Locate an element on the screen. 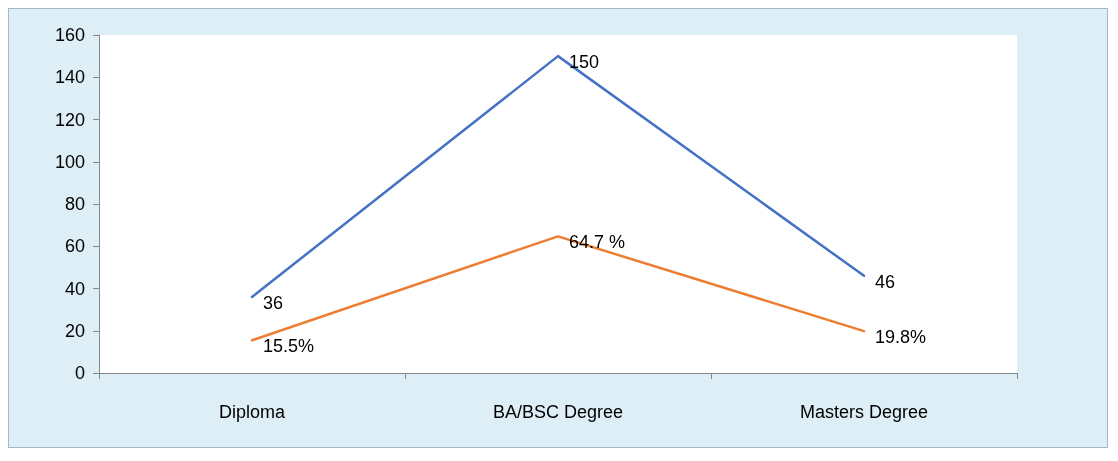 Image resolution: width=1118 pixels, height=461 pixels. y-tick-label: 40 is located at coordinates (74, 288).